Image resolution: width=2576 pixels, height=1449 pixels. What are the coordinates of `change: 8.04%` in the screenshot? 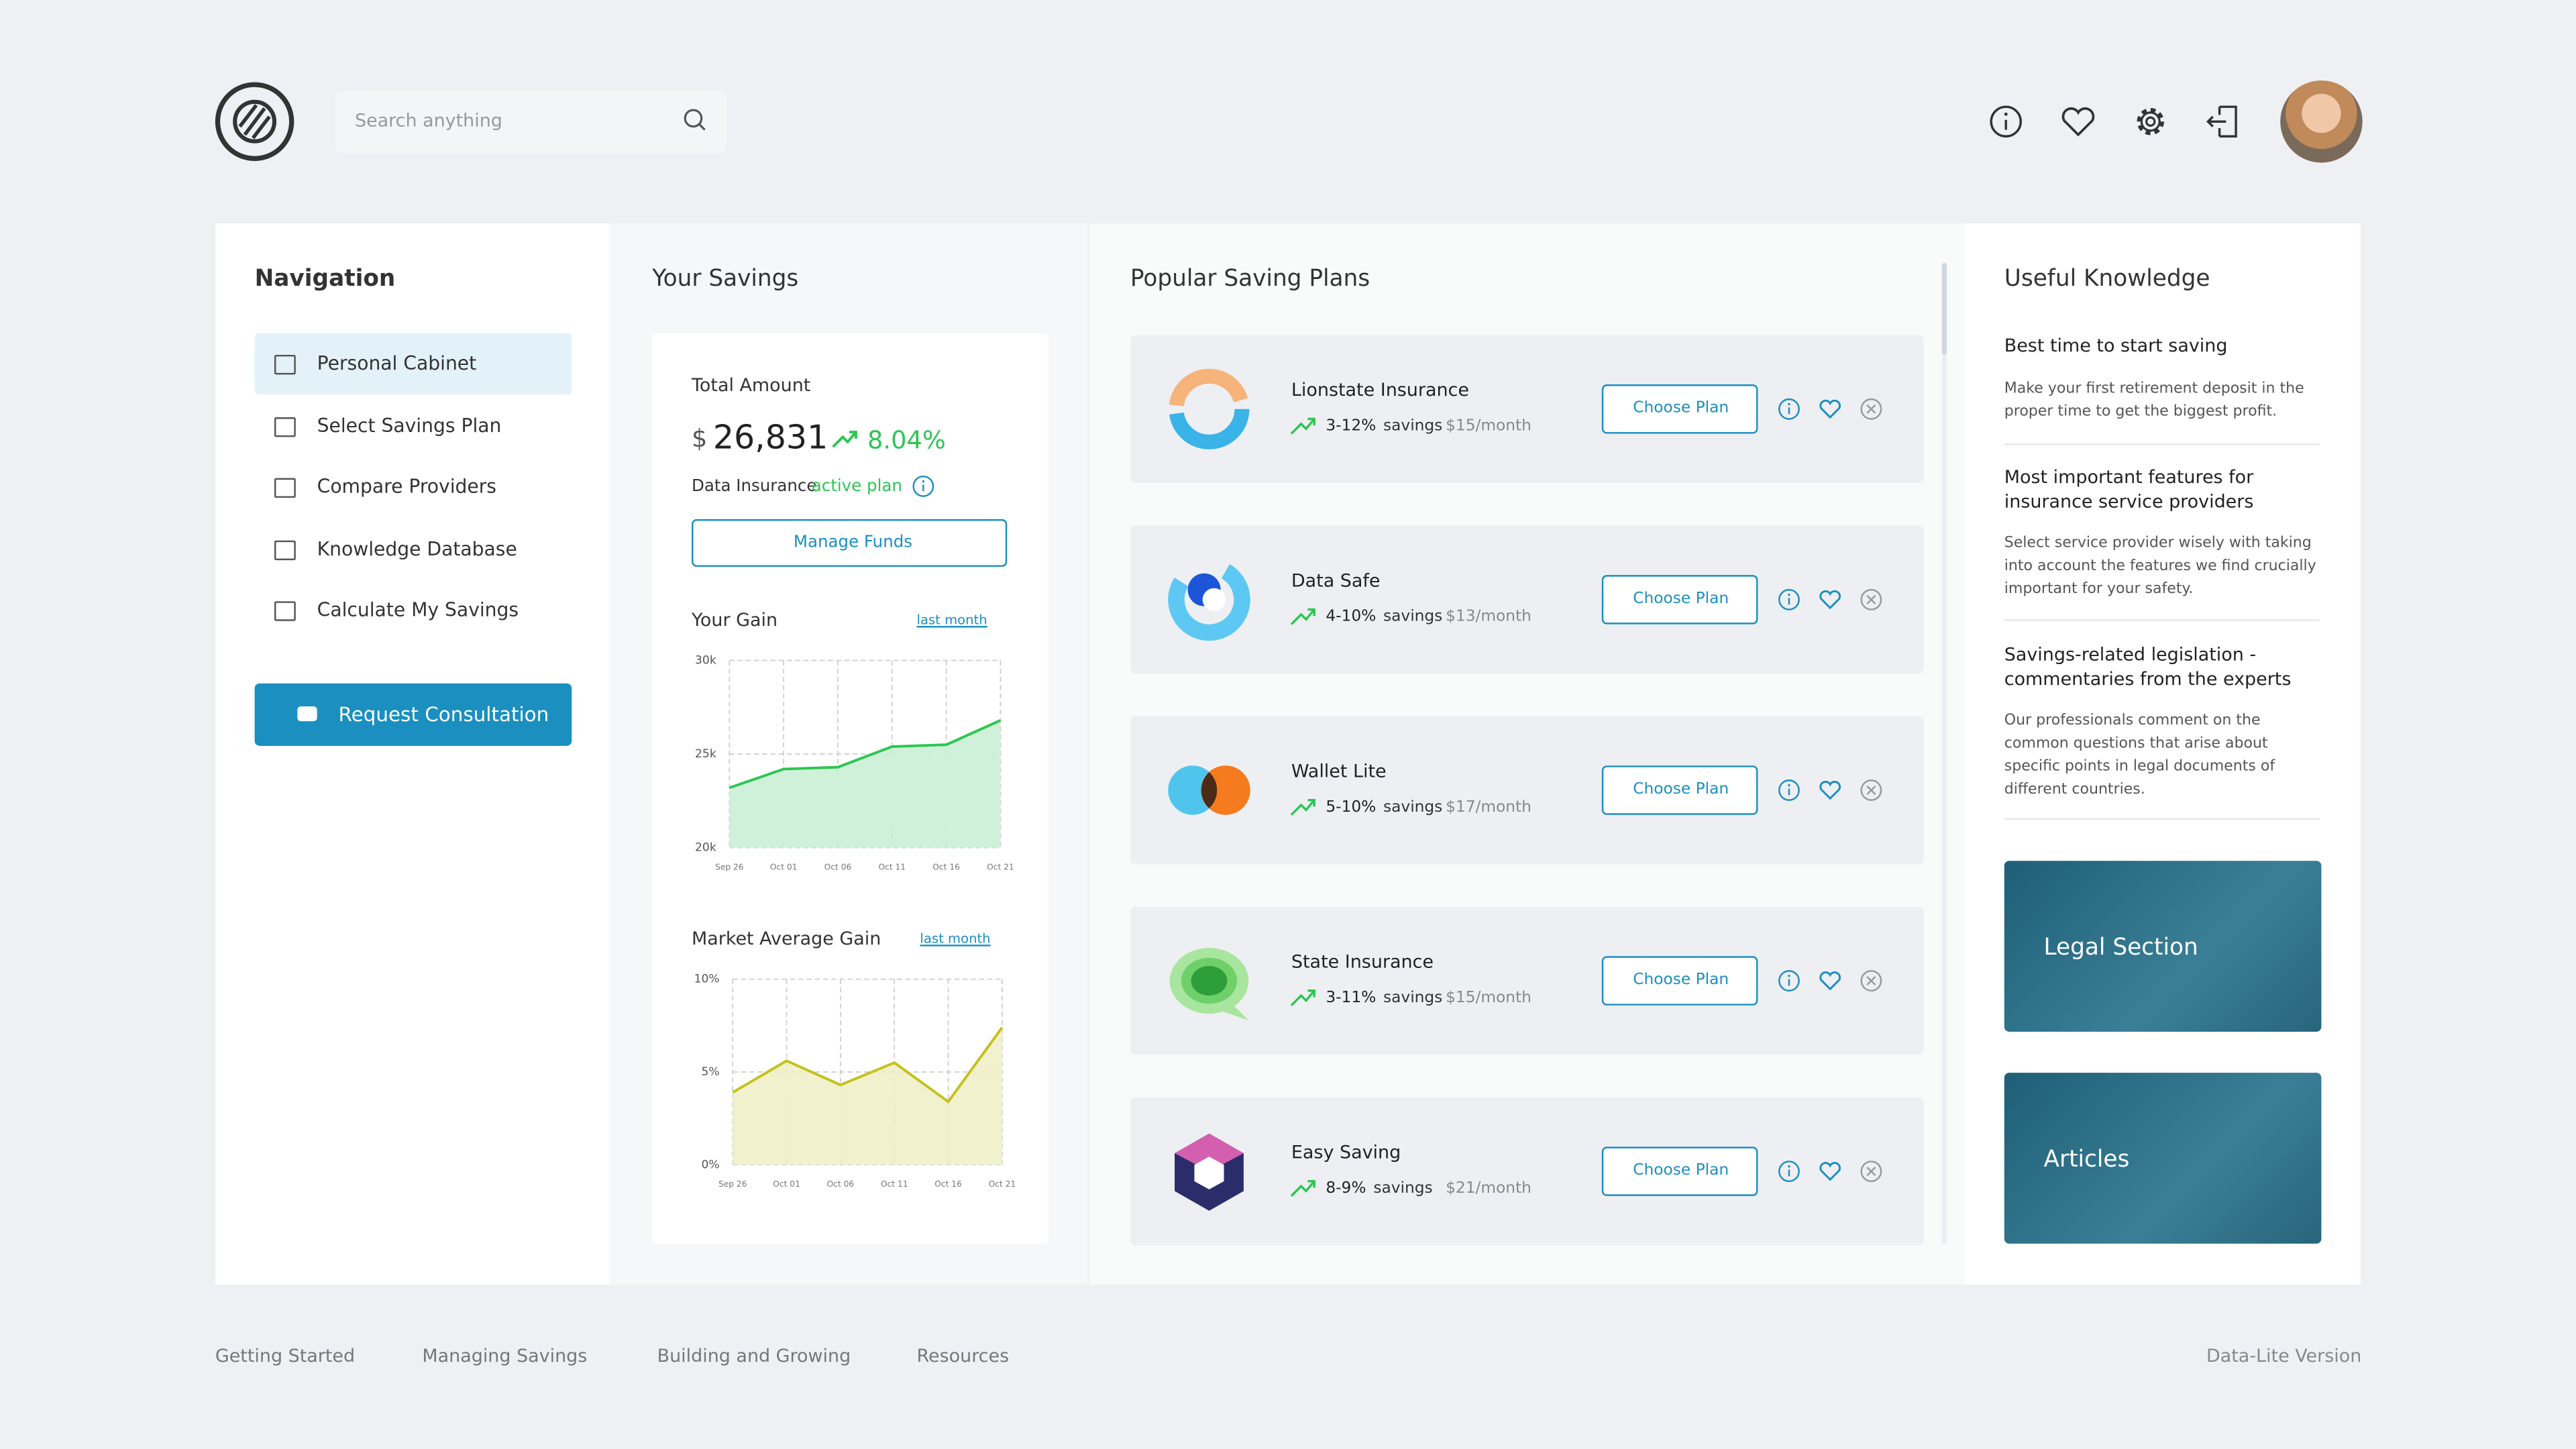 It's located at (906, 440).